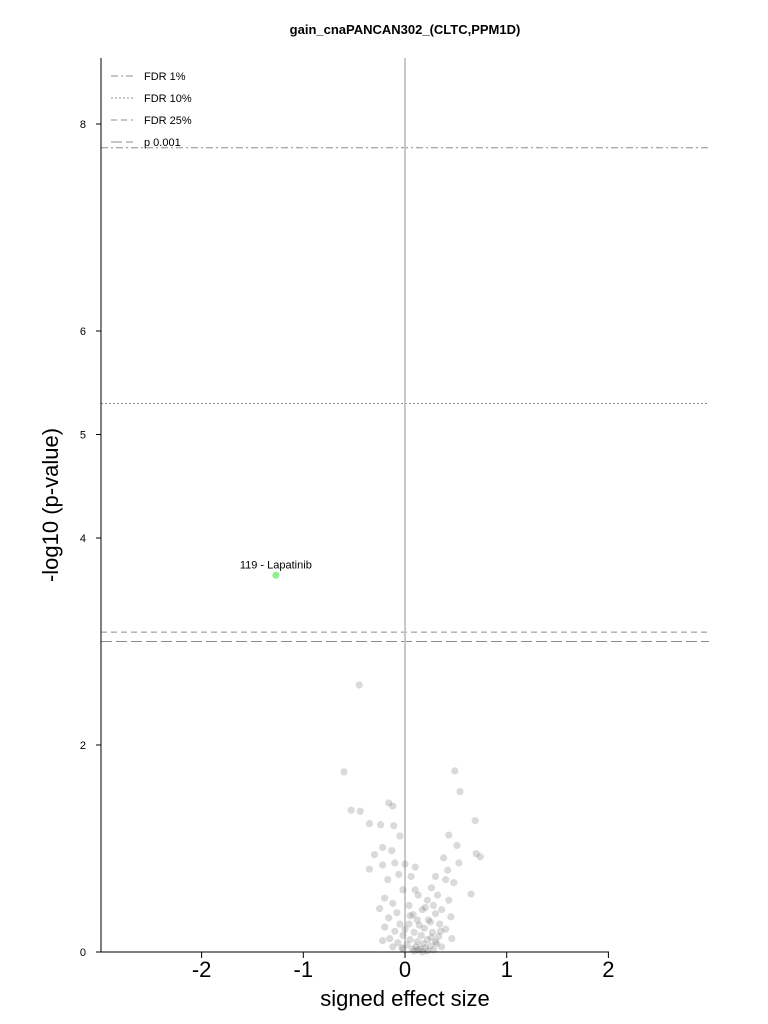  Describe the element at coordinates (276, 575) in the screenshot. I see `highlight-point` at that location.